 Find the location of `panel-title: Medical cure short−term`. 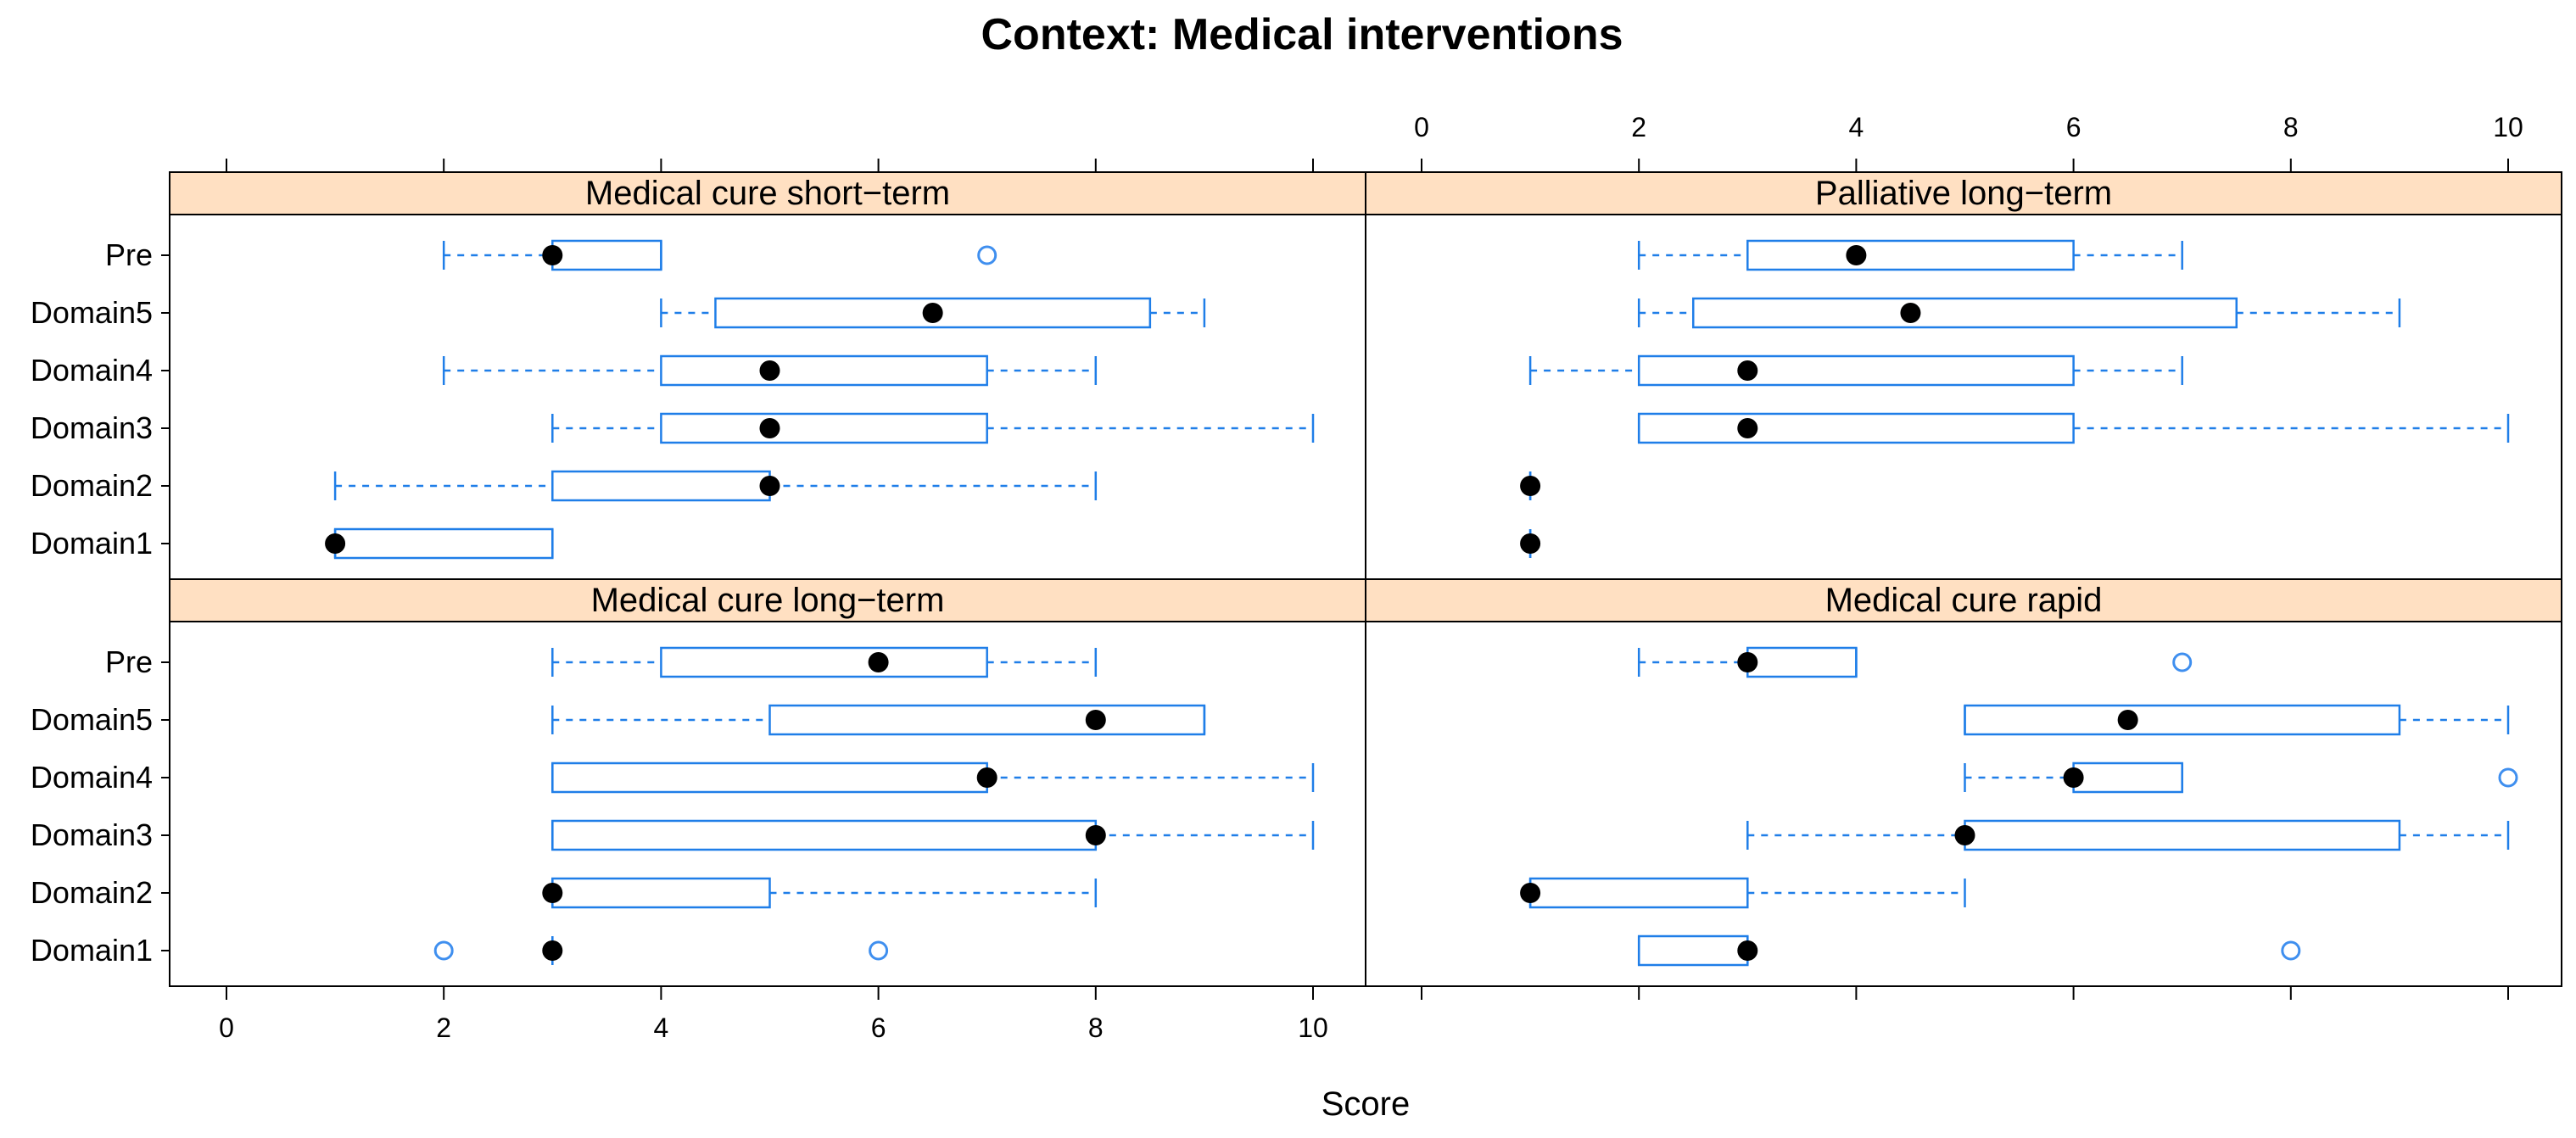

panel-title: Medical cure short−term is located at coordinates (767, 194).